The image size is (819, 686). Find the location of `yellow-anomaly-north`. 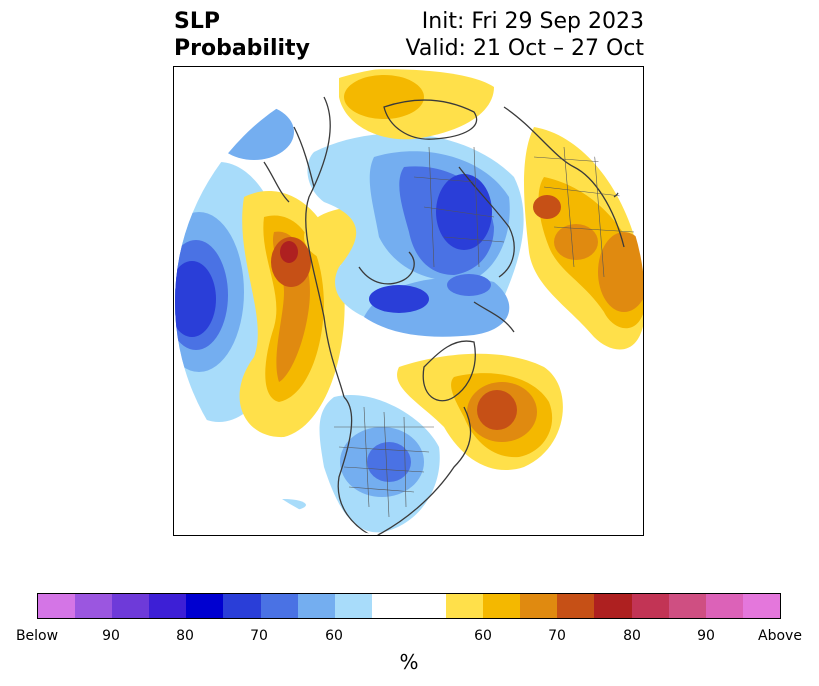

yellow-anomaly-north is located at coordinates (416, 104).